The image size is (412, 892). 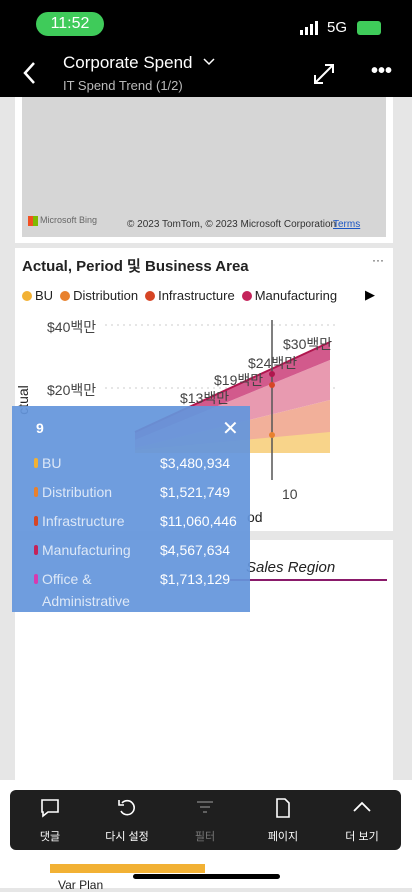 I want to click on tooltip, so click(x=131, y=509).